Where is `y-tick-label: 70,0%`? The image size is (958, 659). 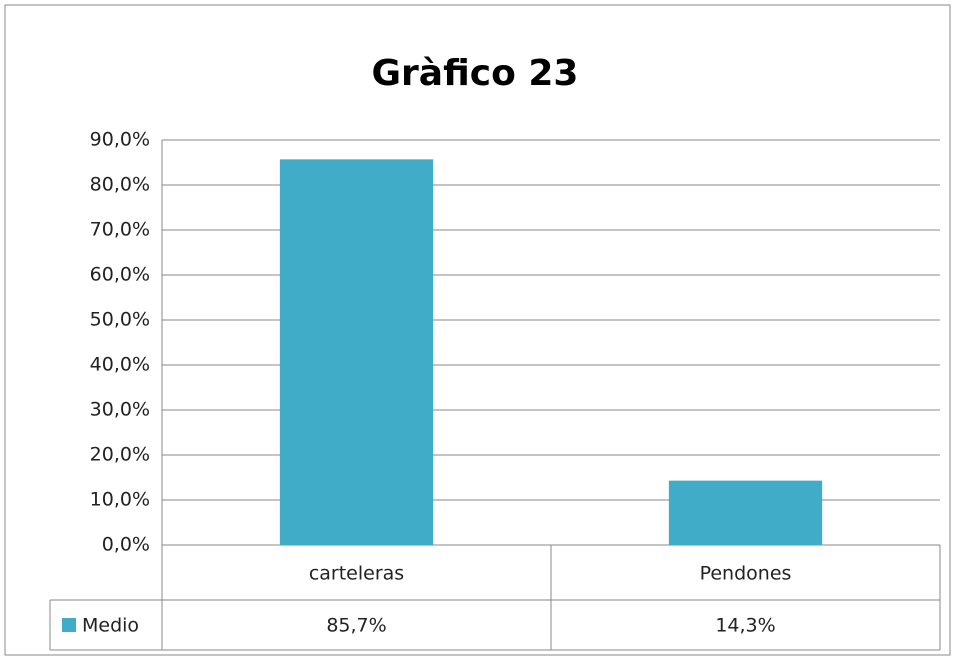
y-tick-label: 70,0% is located at coordinates (120, 230).